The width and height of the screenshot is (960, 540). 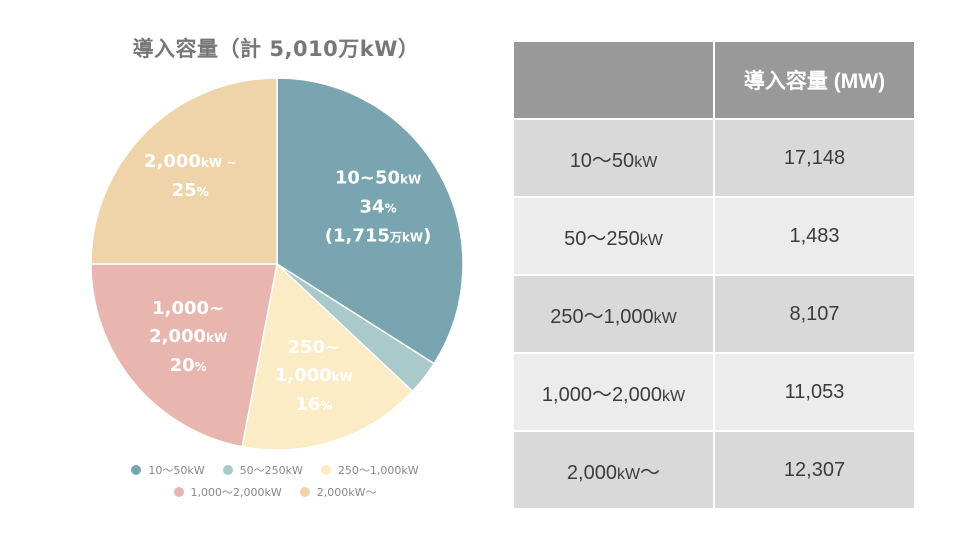 I want to click on pie-slice-2000kw-to, so click(x=184, y=171).